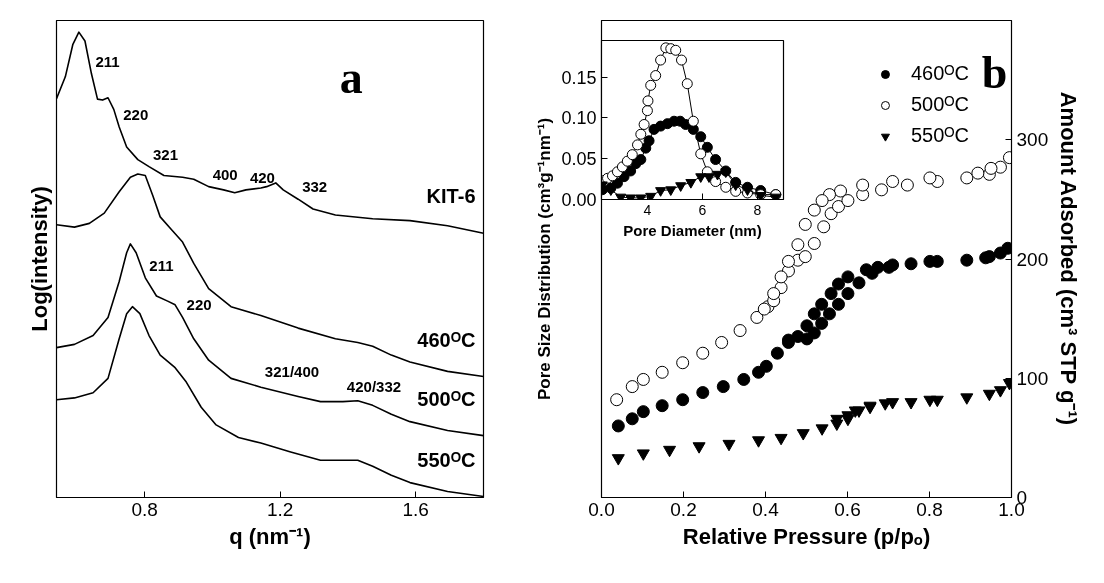 This screenshot has width=1104, height=583. What do you see at coordinates (939, 104) in the screenshot?
I see `legend-label: 500ᴼC` at bounding box center [939, 104].